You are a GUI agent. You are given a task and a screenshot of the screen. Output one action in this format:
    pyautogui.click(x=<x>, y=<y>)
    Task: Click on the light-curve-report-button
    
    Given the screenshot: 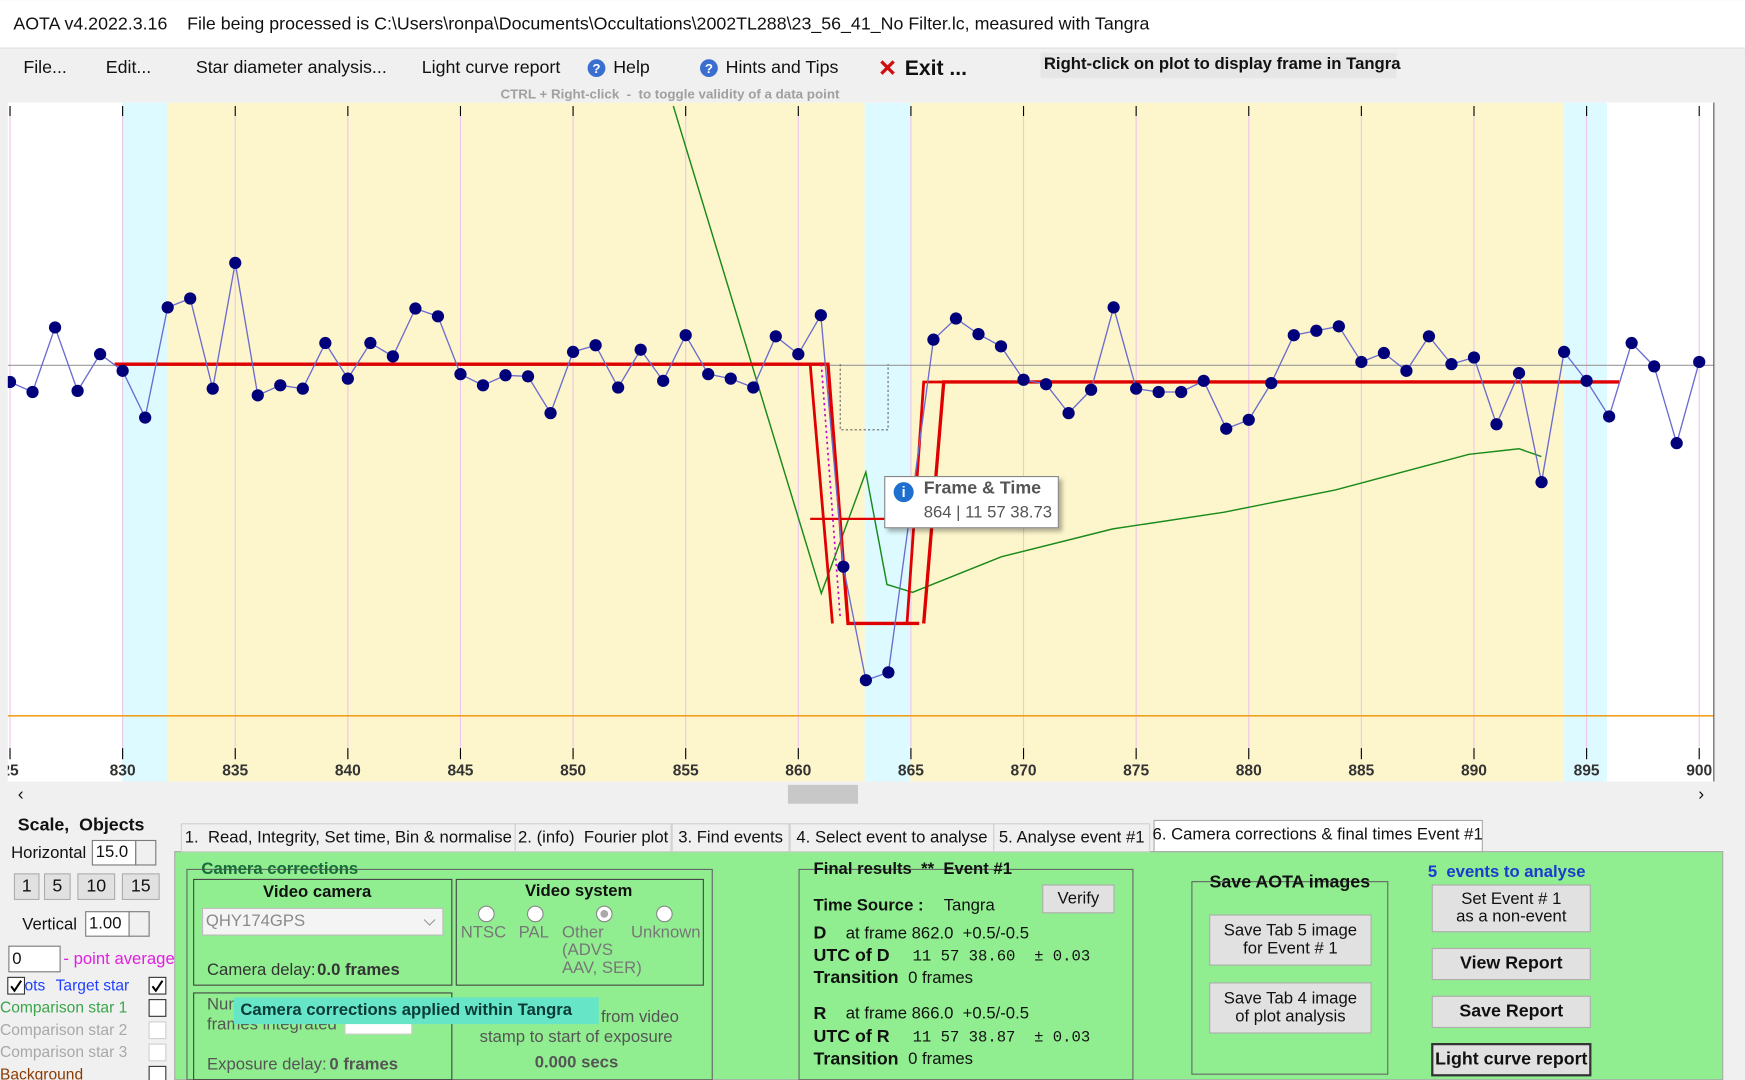 What is the action you would take?
    pyautogui.click(x=1511, y=1060)
    